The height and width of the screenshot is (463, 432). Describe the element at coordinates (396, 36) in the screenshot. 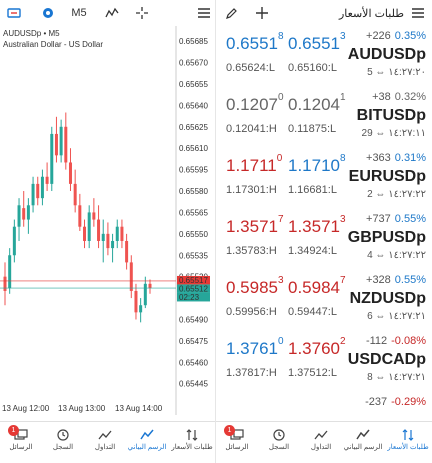

I see `change: +226 0.35%` at that location.